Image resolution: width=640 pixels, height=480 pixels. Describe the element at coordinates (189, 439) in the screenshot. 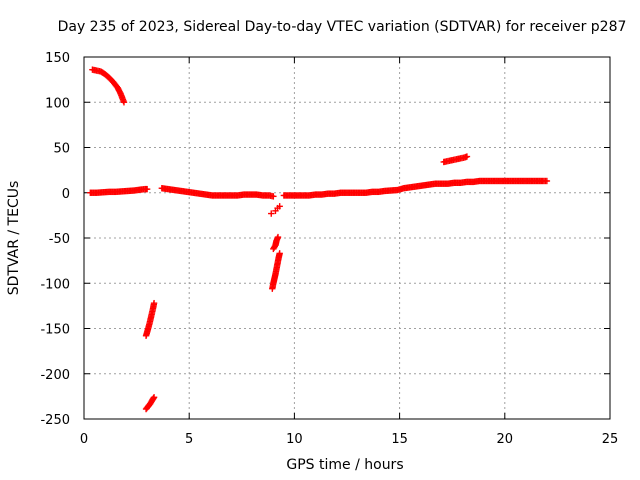

I see `x-tick-label: 5` at that location.